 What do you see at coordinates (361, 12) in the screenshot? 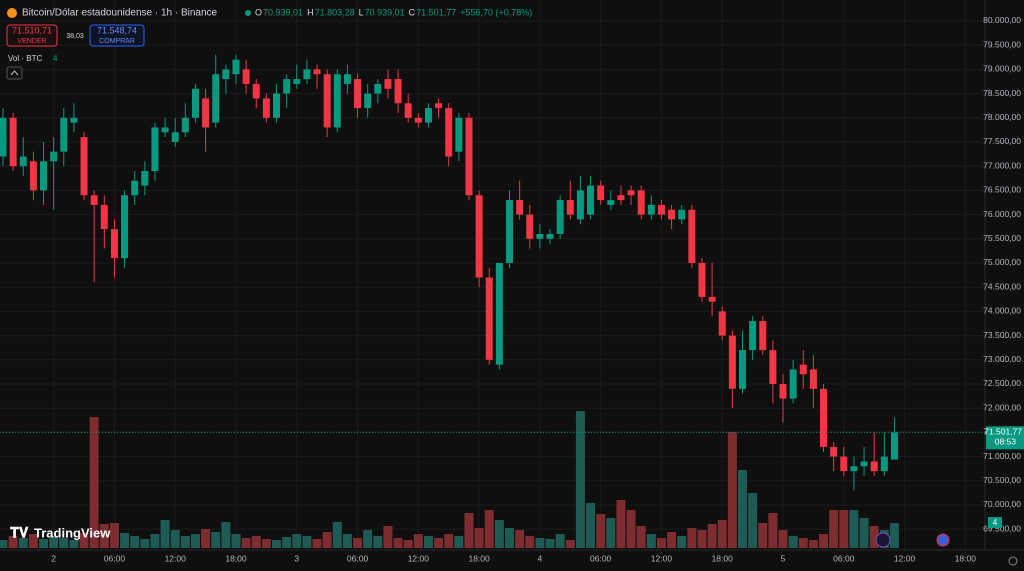
I see `ohlc-key: L` at bounding box center [361, 12].